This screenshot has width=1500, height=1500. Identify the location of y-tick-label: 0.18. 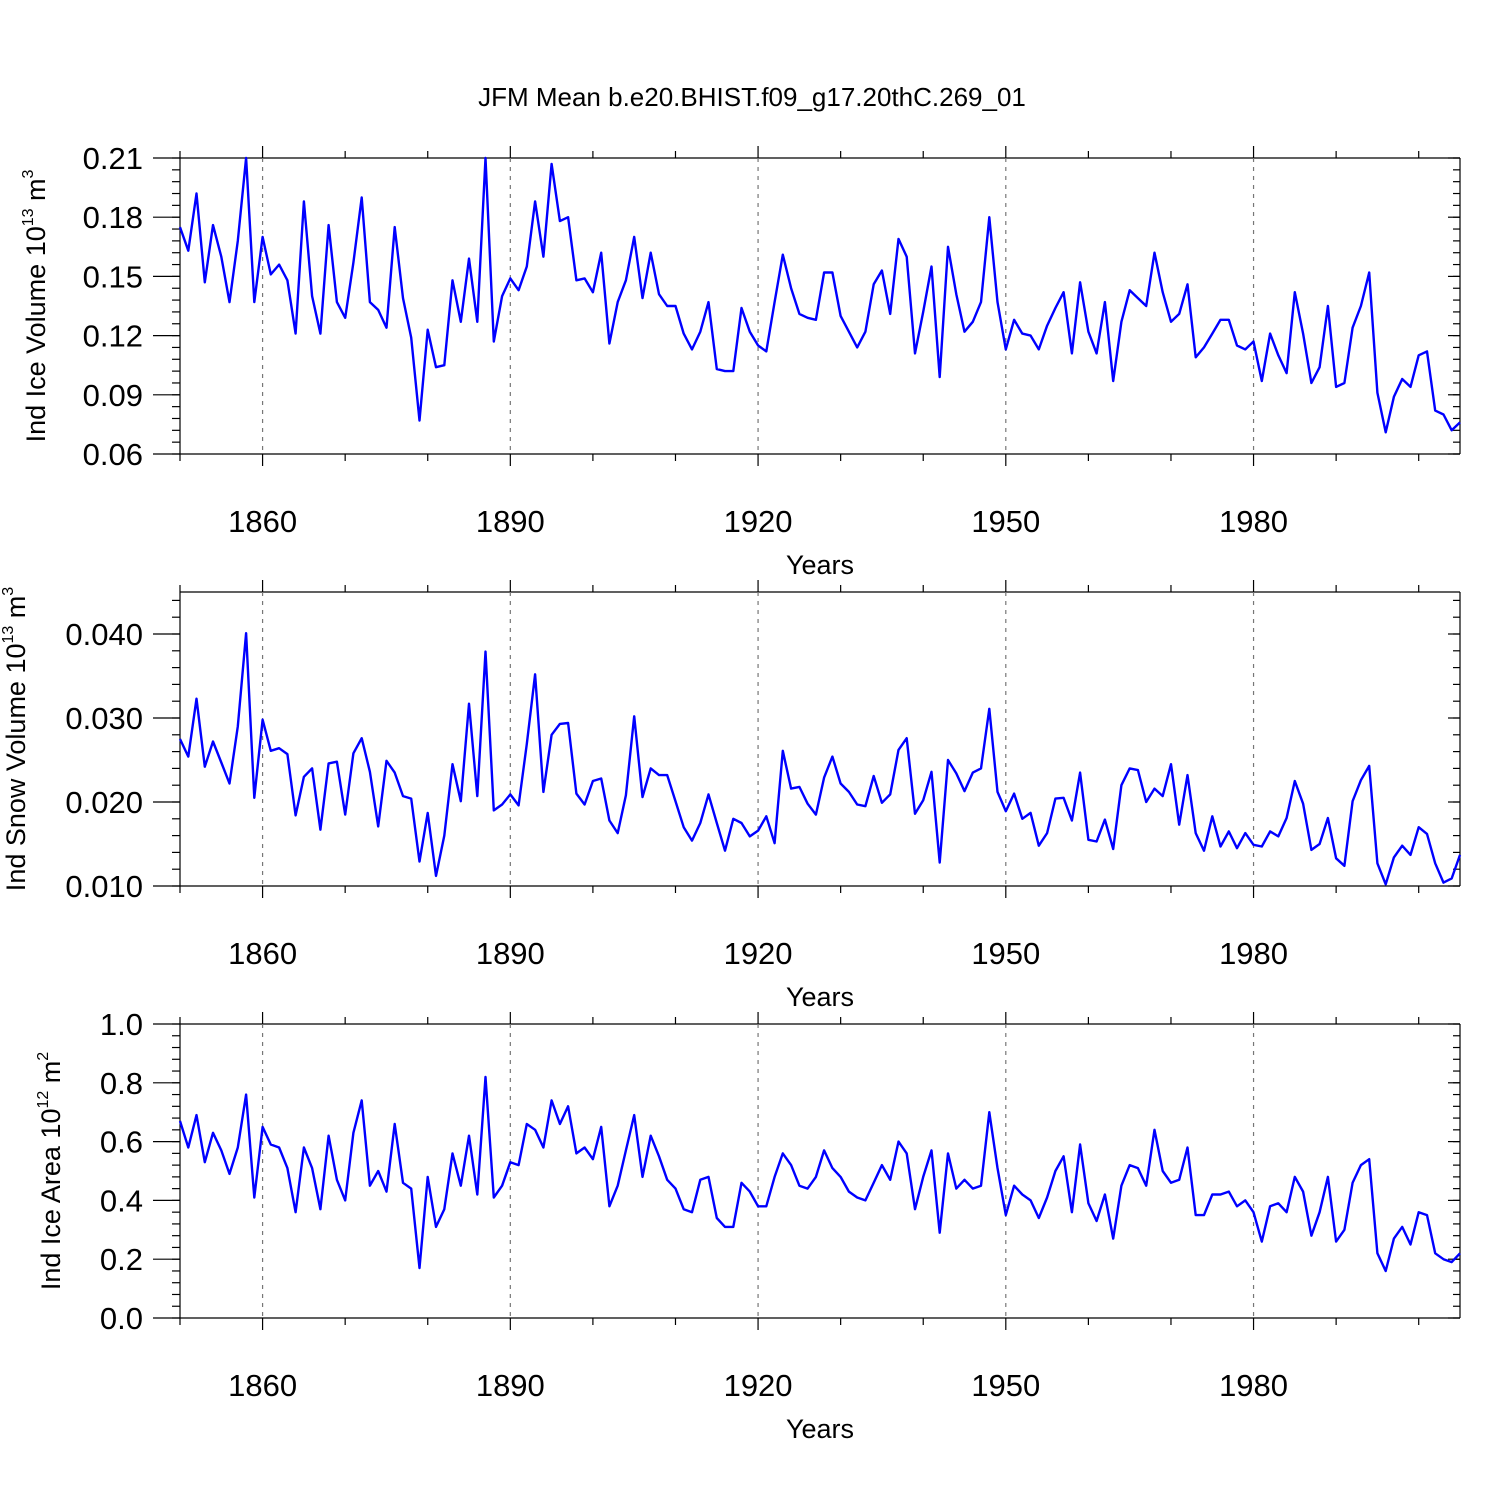
(113, 217).